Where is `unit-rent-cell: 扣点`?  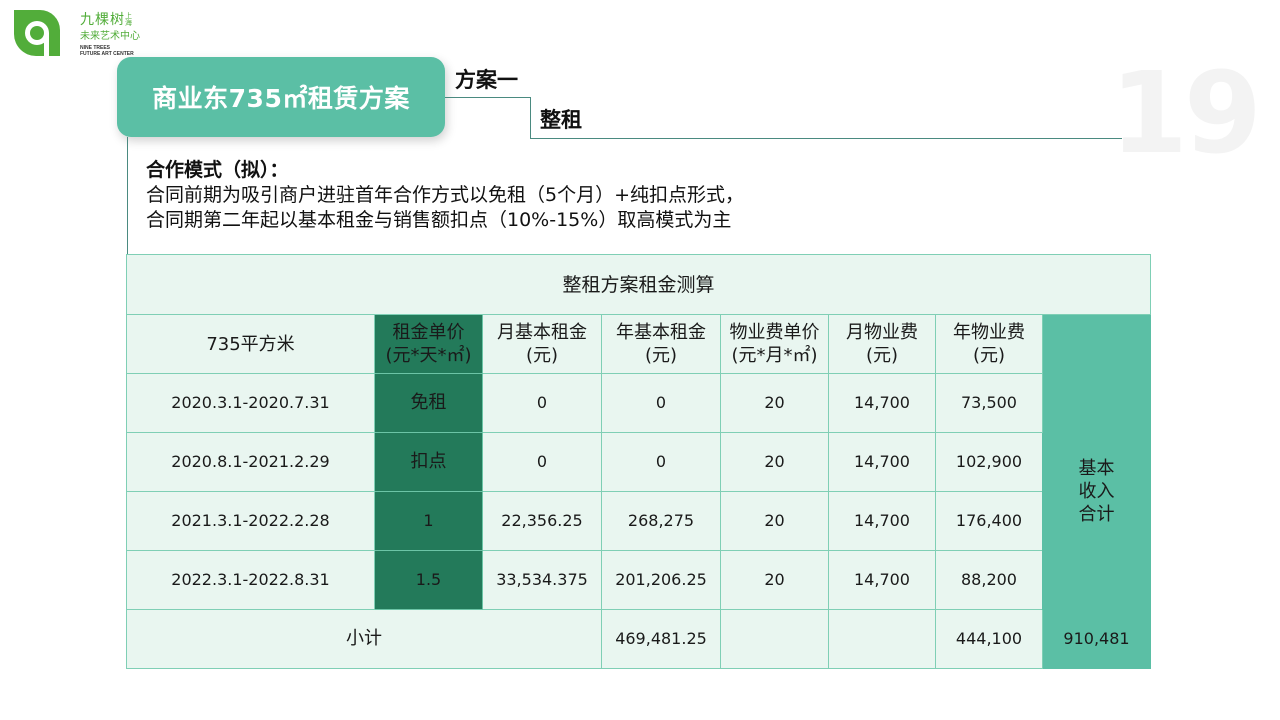 unit-rent-cell: 扣点 is located at coordinates (428, 462).